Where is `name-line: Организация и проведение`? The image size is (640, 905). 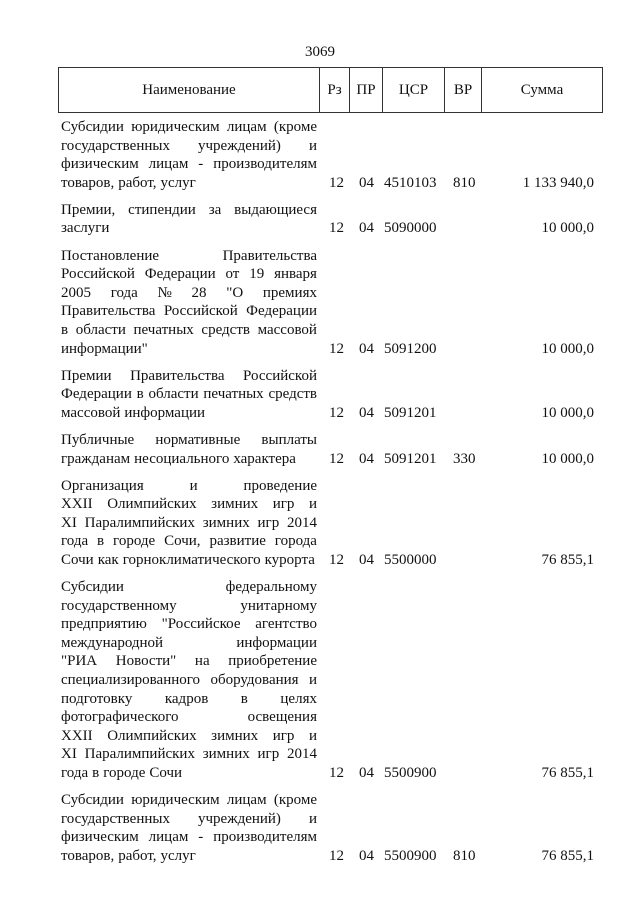
name-line: Организация и проведение is located at coordinates (189, 485).